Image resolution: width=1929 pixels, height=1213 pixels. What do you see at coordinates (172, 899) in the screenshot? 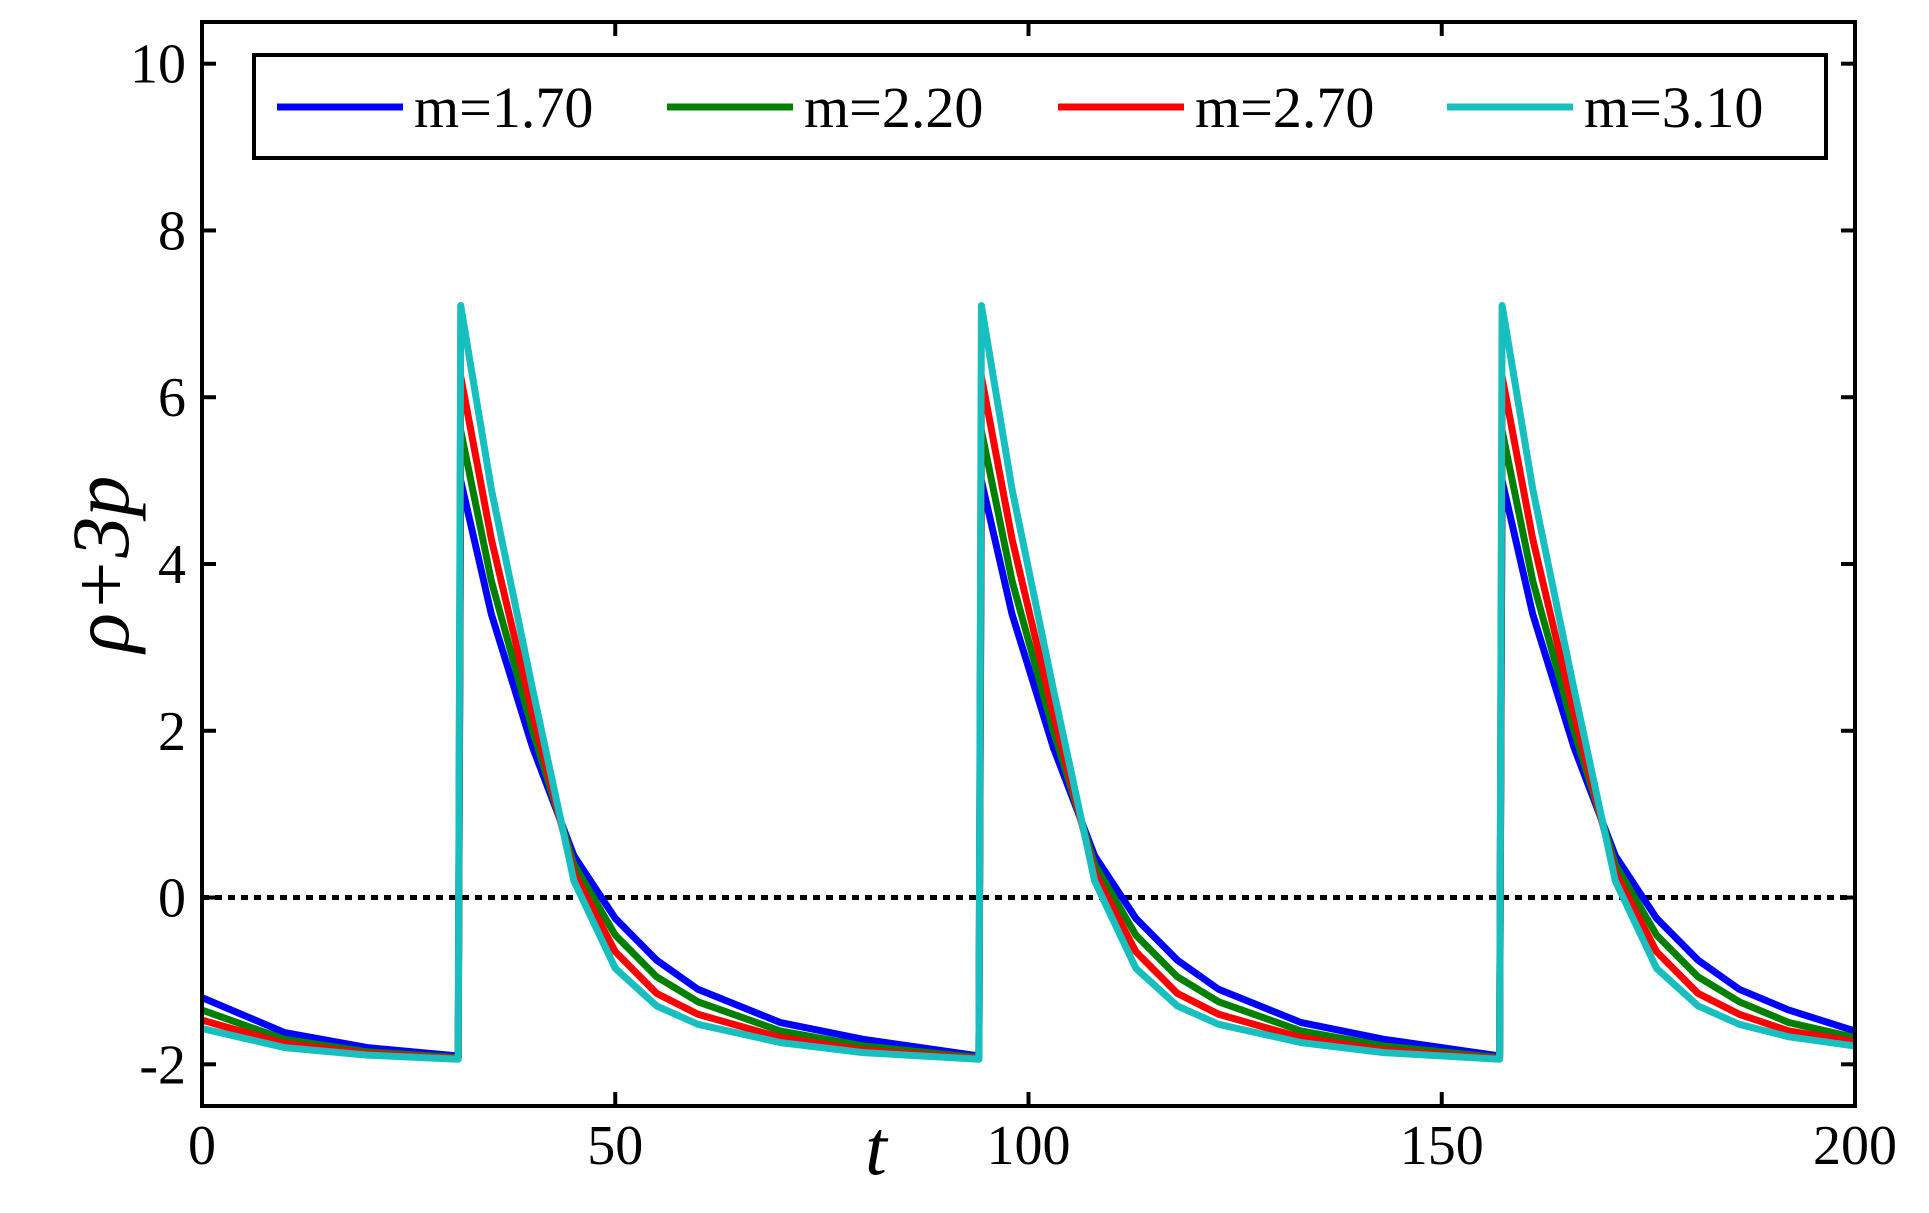
I see `y-tick-label: 0` at bounding box center [172, 899].